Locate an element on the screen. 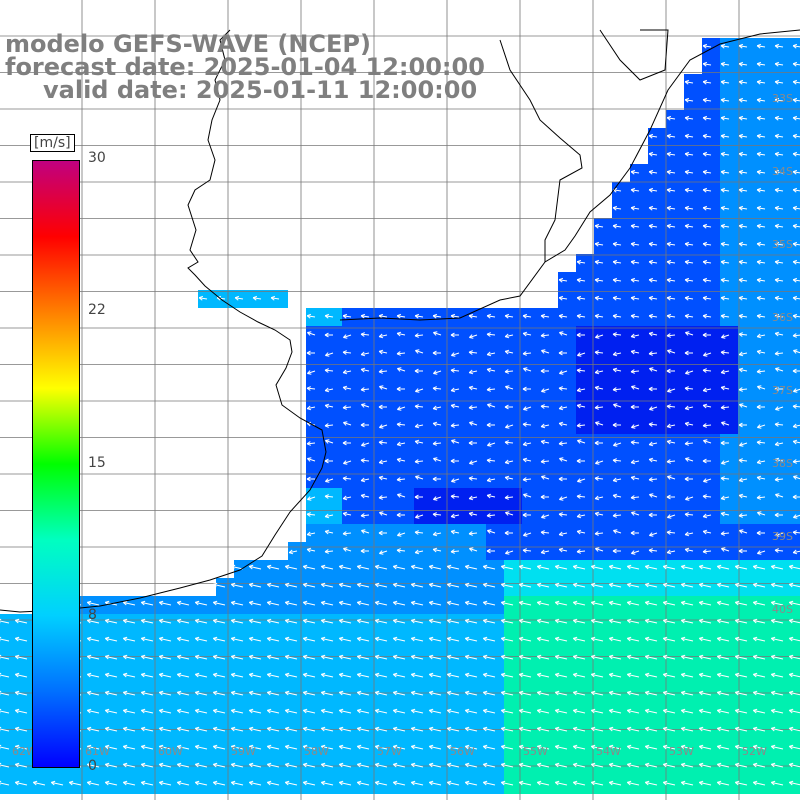 This screenshot has height=800, width=800. latitude-label: 35S is located at coordinates (782, 244).